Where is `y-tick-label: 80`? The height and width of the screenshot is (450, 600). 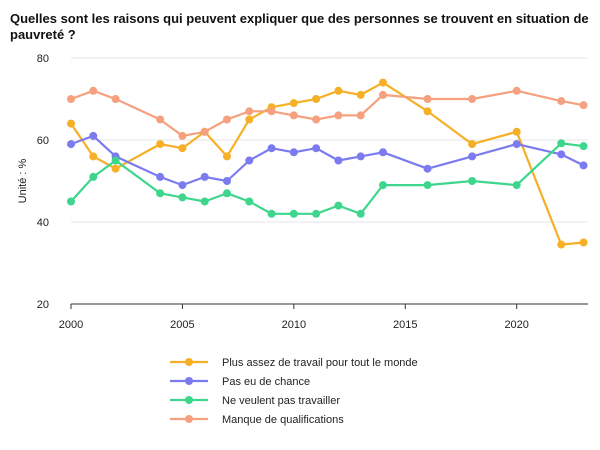 y-tick-label: 80 is located at coordinates (43, 59).